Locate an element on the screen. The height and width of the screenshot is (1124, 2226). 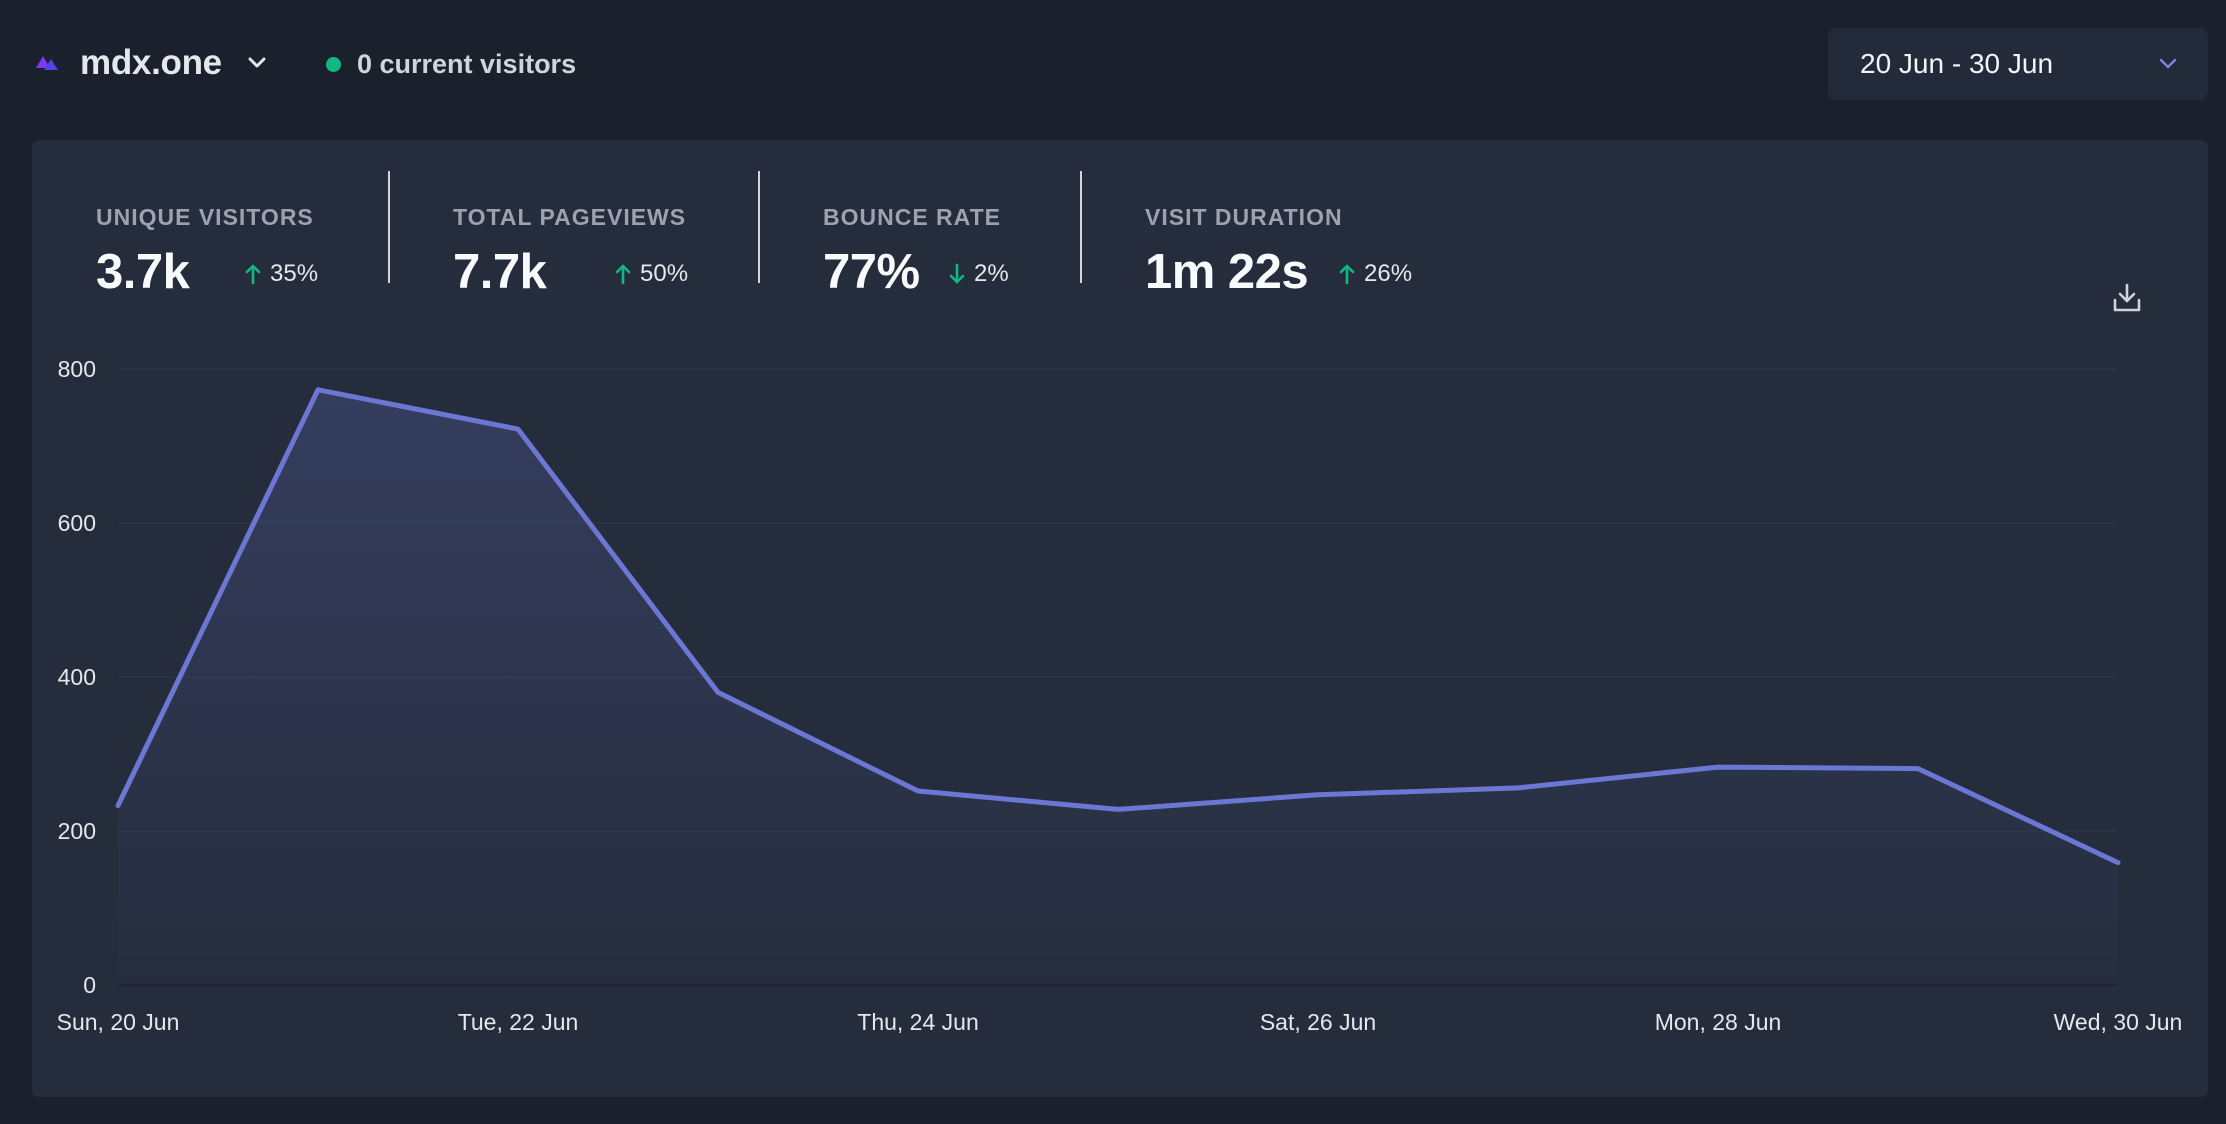
y-tick-label: 400 is located at coordinates (77, 677).